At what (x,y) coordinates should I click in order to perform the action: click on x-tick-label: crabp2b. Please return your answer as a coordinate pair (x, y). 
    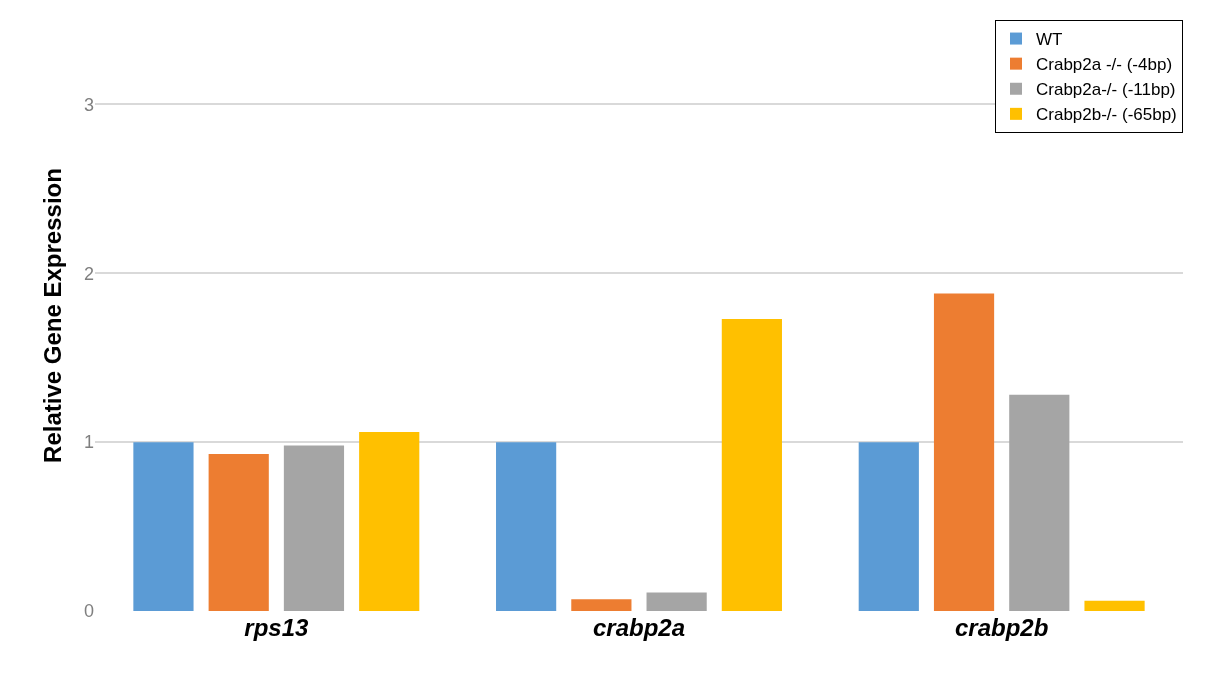
    Looking at the image, I should click on (1001, 627).